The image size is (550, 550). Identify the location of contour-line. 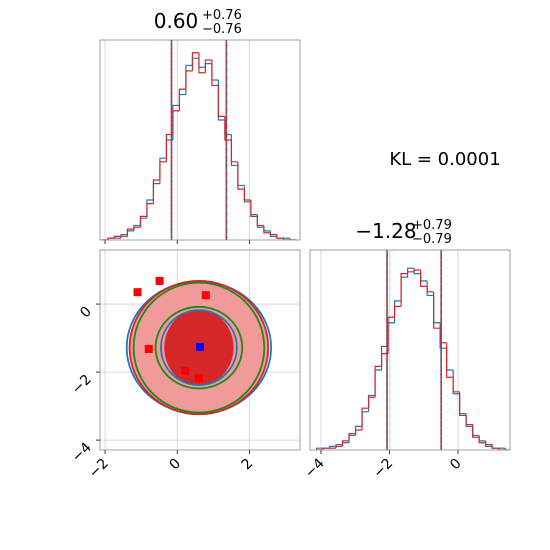
(199, 347).